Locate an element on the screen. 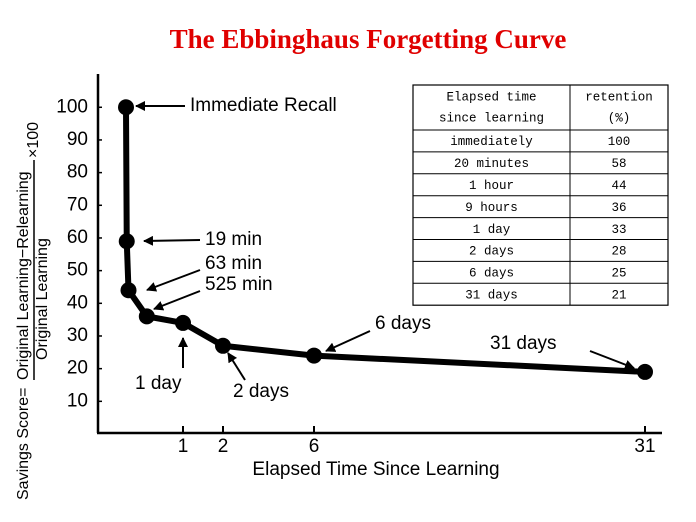  table-cell: 1 hour is located at coordinates (491, 186).